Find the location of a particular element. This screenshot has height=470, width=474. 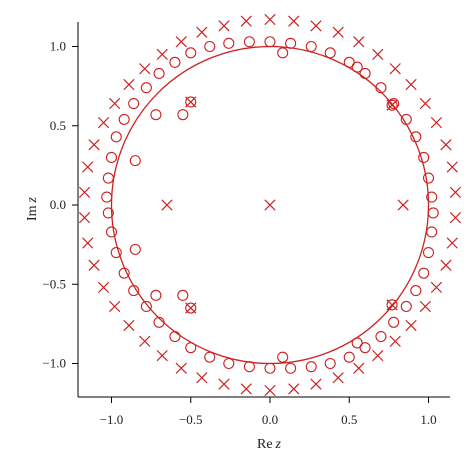

x-tick-label: −1.0 is located at coordinates (112, 419).